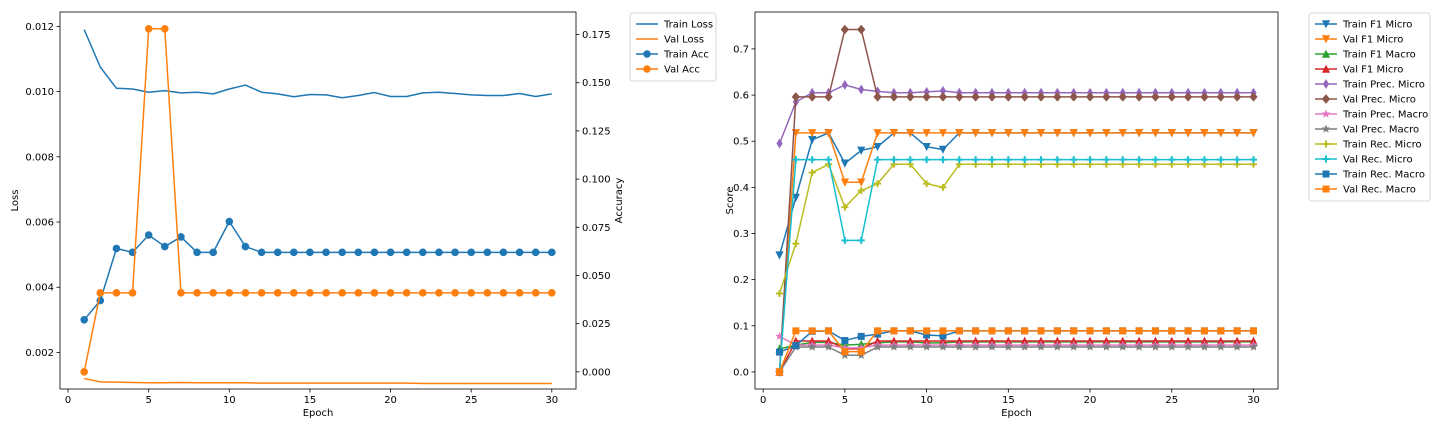  I want to click on y-tick-label: 0.006, so click(39, 223).